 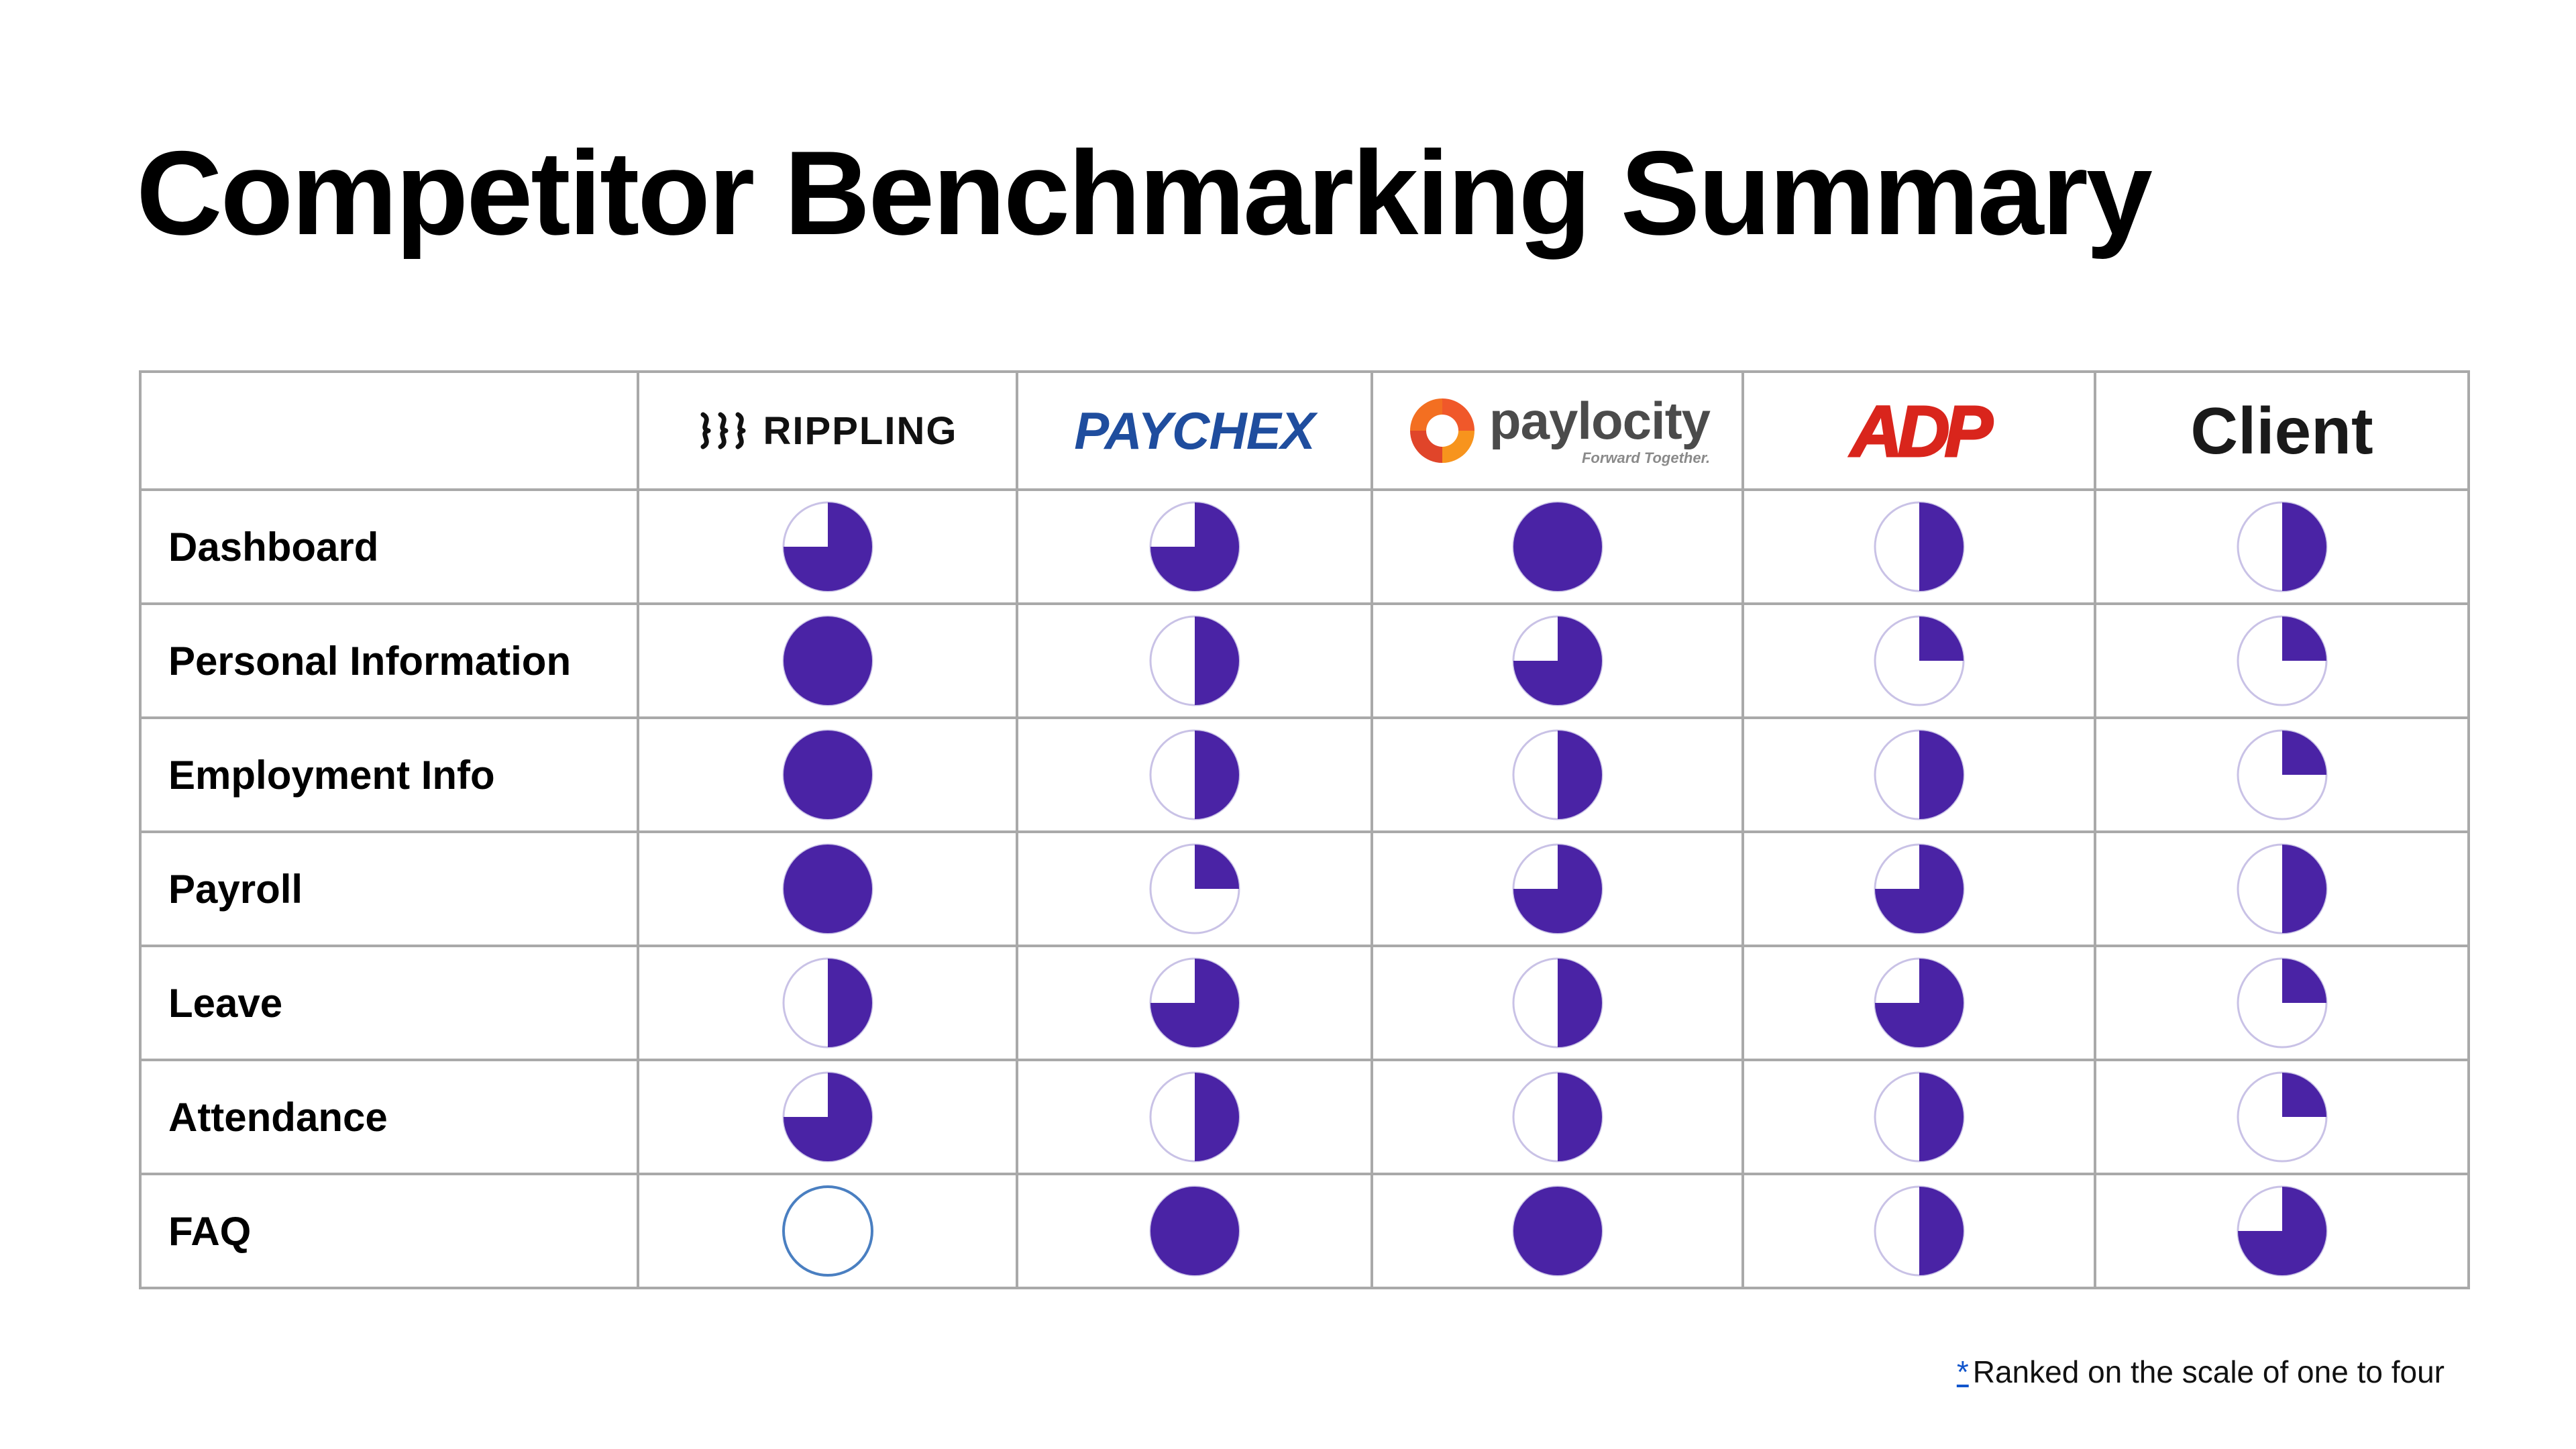 I want to click on paylocity-tagline: Forward Together., so click(x=1646, y=457).